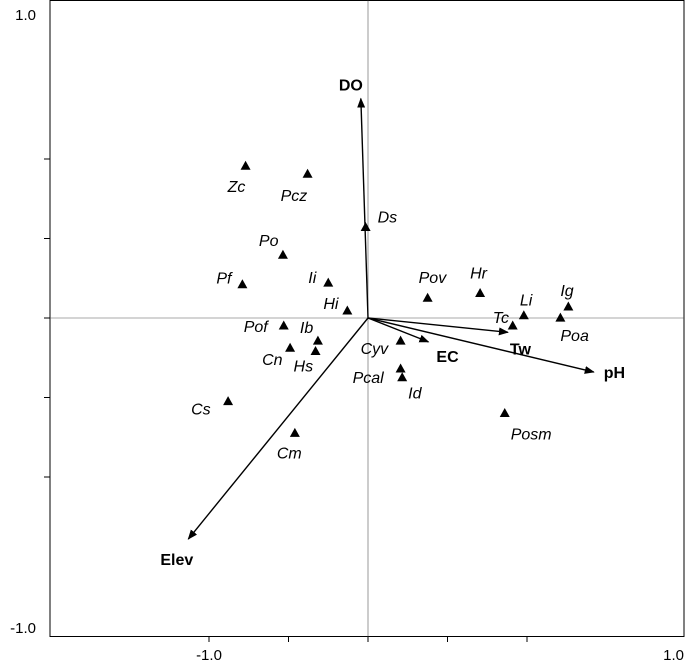 This screenshot has width=685, height=662. What do you see at coordinates (269, 241) in the screenshot?
I see `species-label-po: Po` at bounding box center [269, 241].